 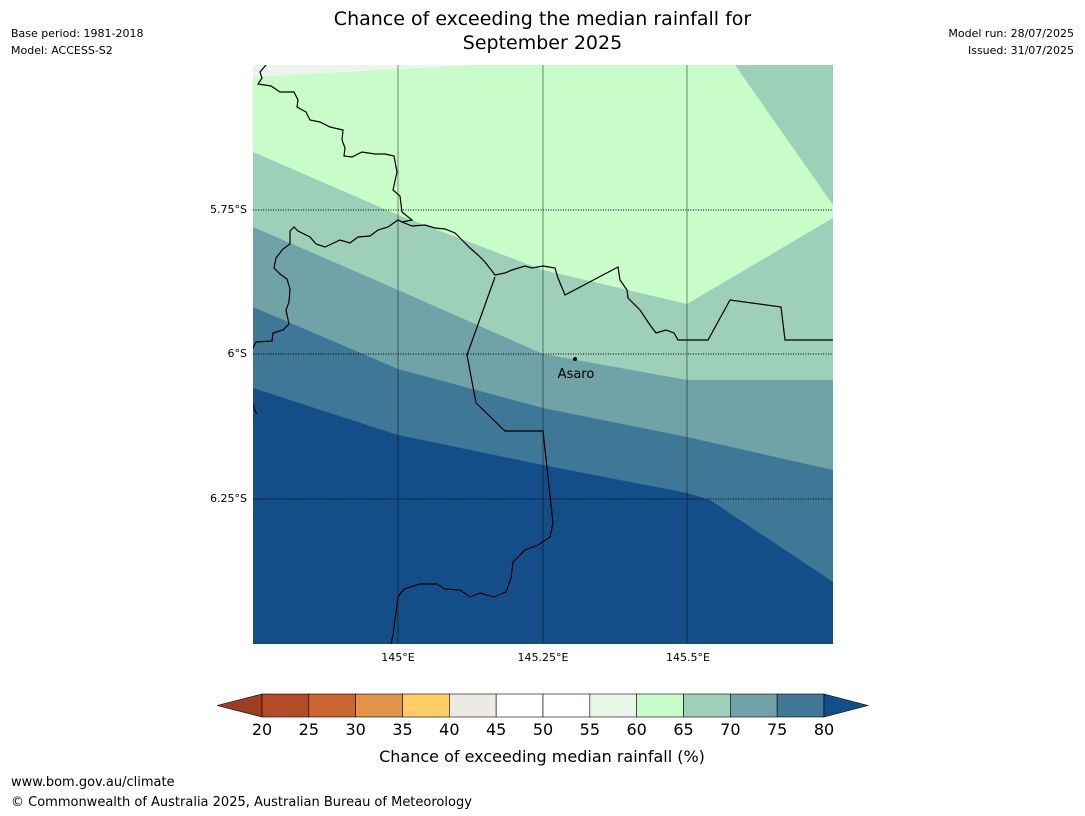 What do you see at coordinates (590, 729) in the screenshot?
I see `colorbar-tick-label: 55` at bounding box center [590, 729].